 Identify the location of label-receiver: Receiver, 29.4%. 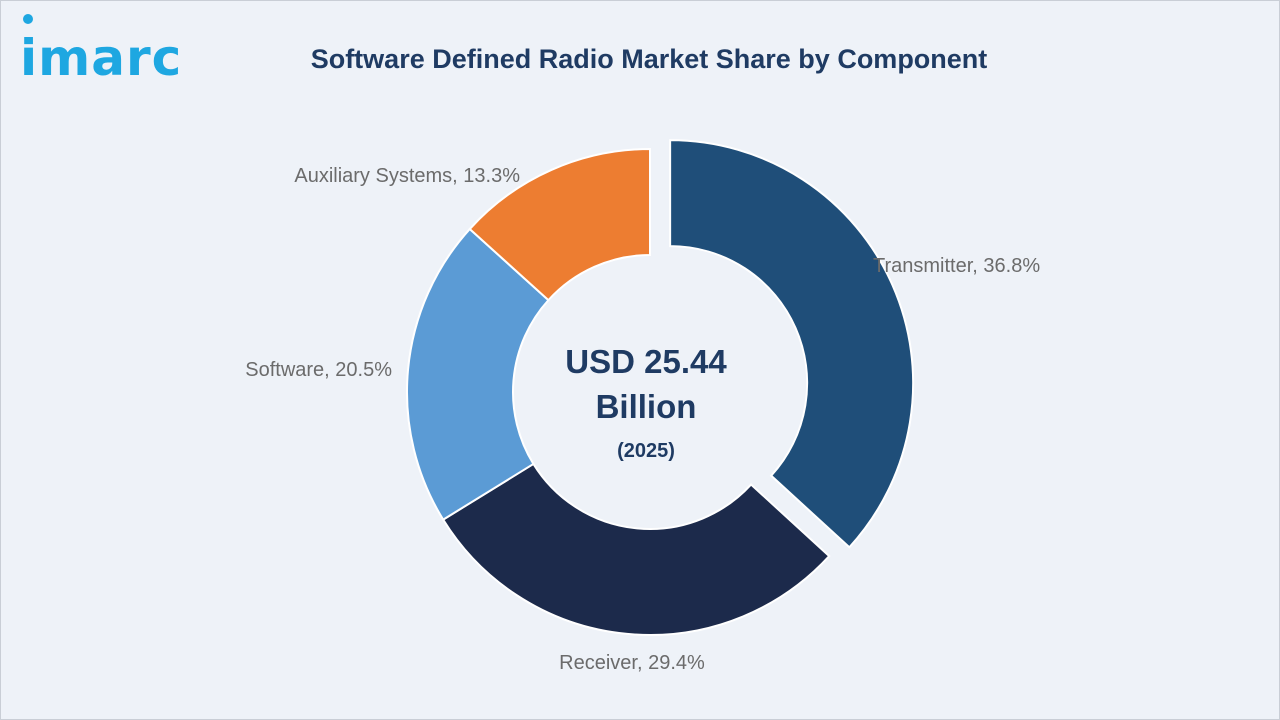
(632, 663).